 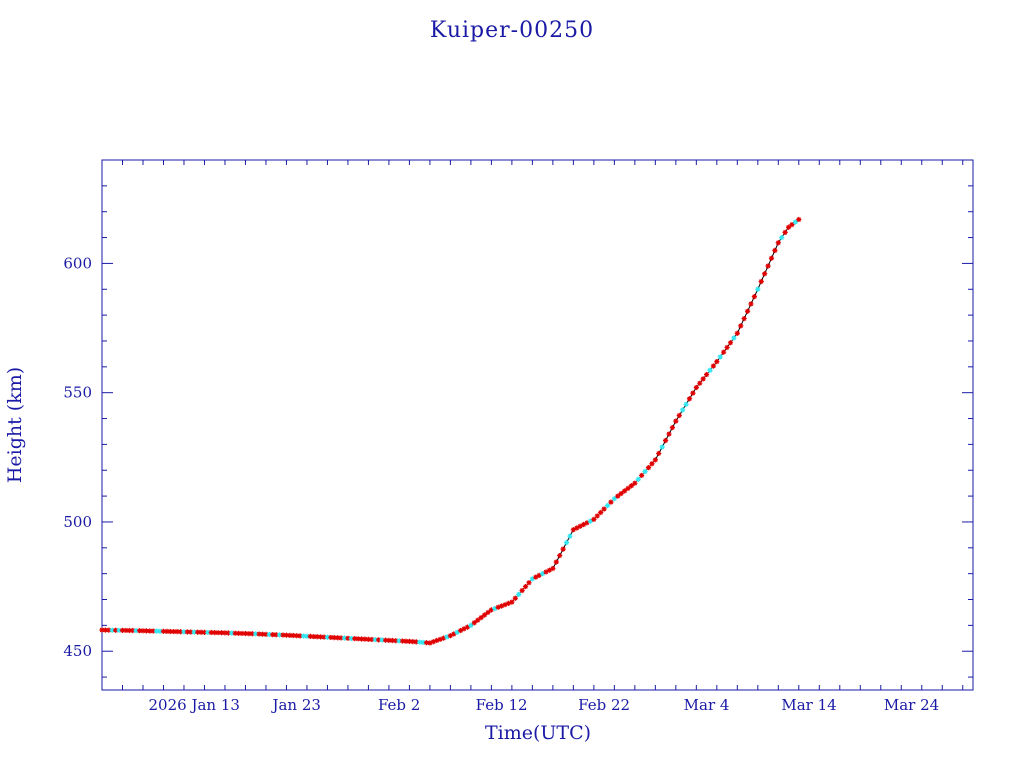 What do you see at coordinates (808, 705) in the screenshot?
I see `x-tick-label: Mar 14` at bounding box center [808, 705].